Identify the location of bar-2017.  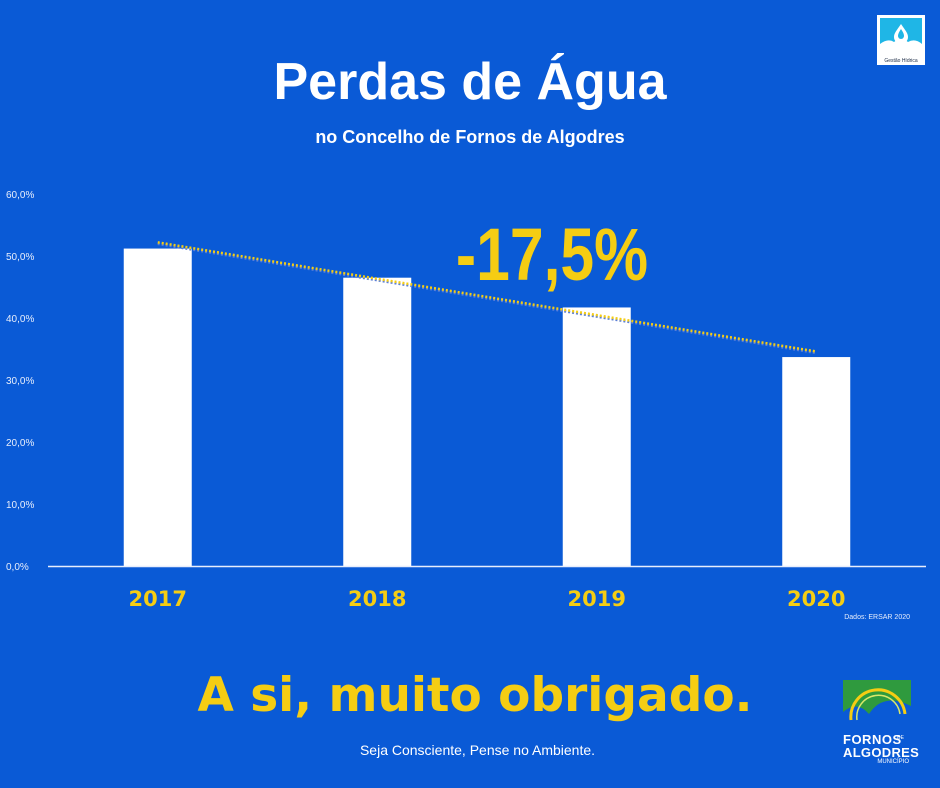
(157, 407).